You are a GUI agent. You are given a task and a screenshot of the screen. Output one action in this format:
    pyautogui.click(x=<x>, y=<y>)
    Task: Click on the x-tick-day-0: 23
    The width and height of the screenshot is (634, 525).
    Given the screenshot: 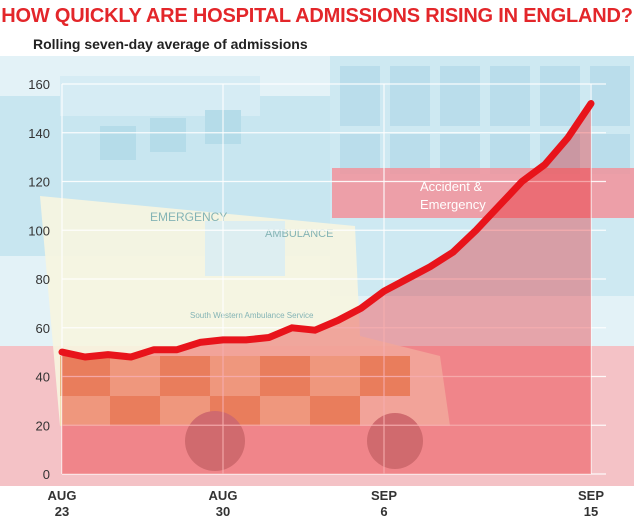 What is the action you would take?
    pyautogui.click(x=62, y=511)
    